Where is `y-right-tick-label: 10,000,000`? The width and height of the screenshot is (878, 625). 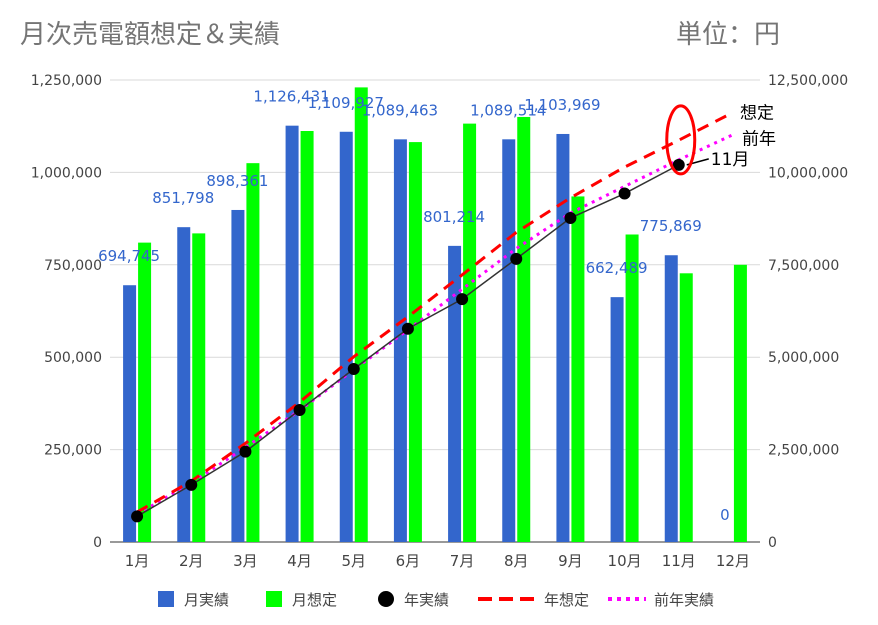
y-right-tick-label: 10,000,000 is located at coordinates (808, 173).